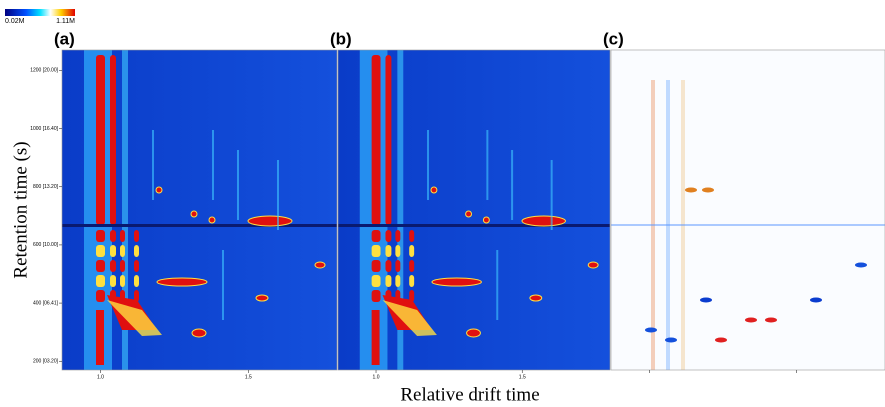 The height and width of the screenshot is (407, 885). What do you see at coordinates (748, 225) in the screenshot?
I see `diff-line` at bounding box center [748, 225].